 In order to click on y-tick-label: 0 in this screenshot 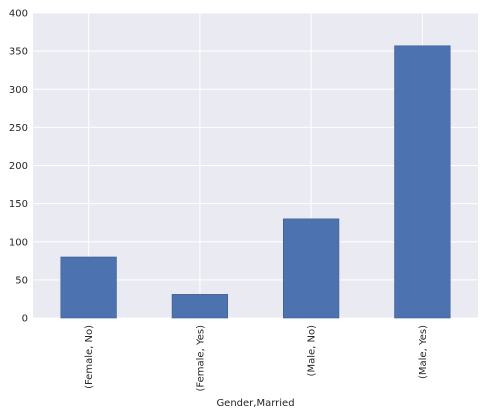, I will do `click(25, 319)`.